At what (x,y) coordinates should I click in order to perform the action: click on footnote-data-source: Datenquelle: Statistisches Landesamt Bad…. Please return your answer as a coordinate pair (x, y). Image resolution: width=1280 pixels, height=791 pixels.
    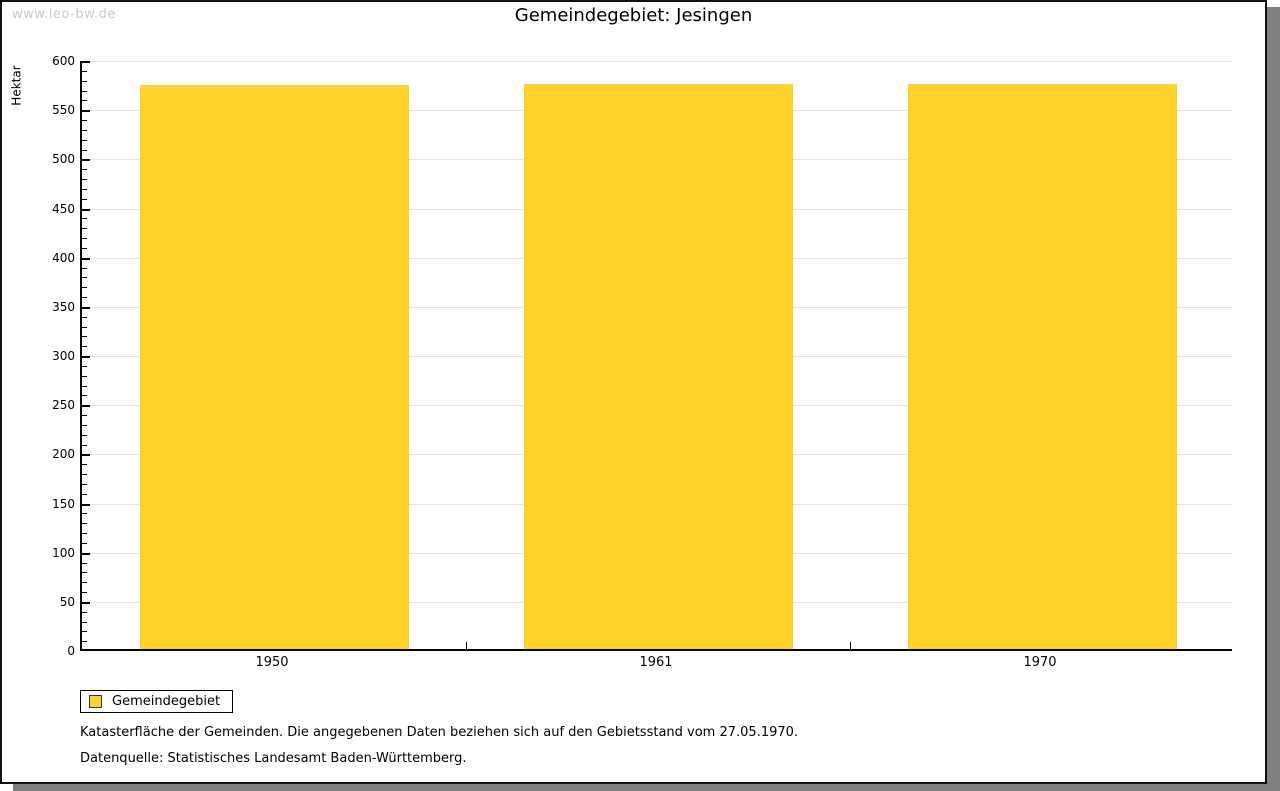
    Looking at the image, I should click on (273, 758).